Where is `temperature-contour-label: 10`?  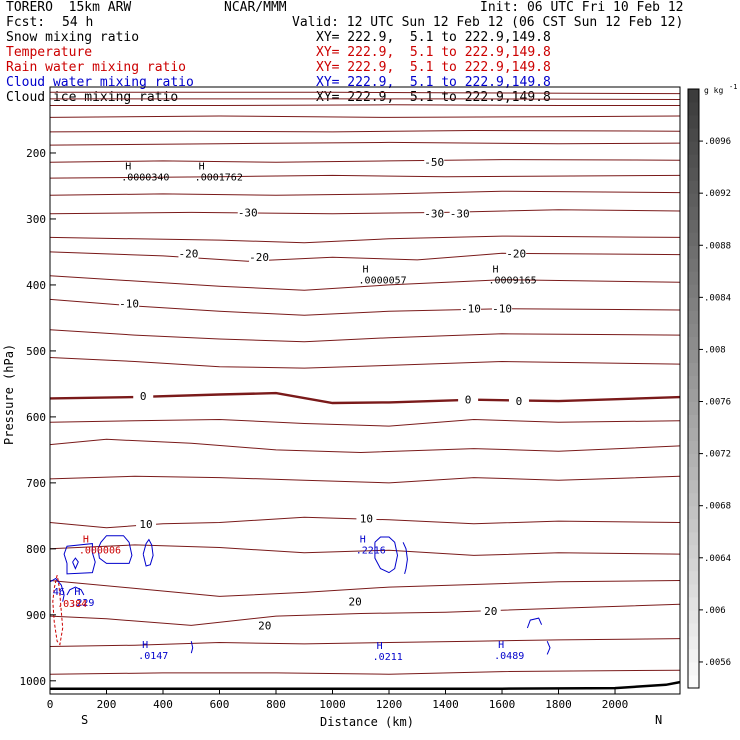 temperature-contour-label: 10 is located at coordinates (366, 518).